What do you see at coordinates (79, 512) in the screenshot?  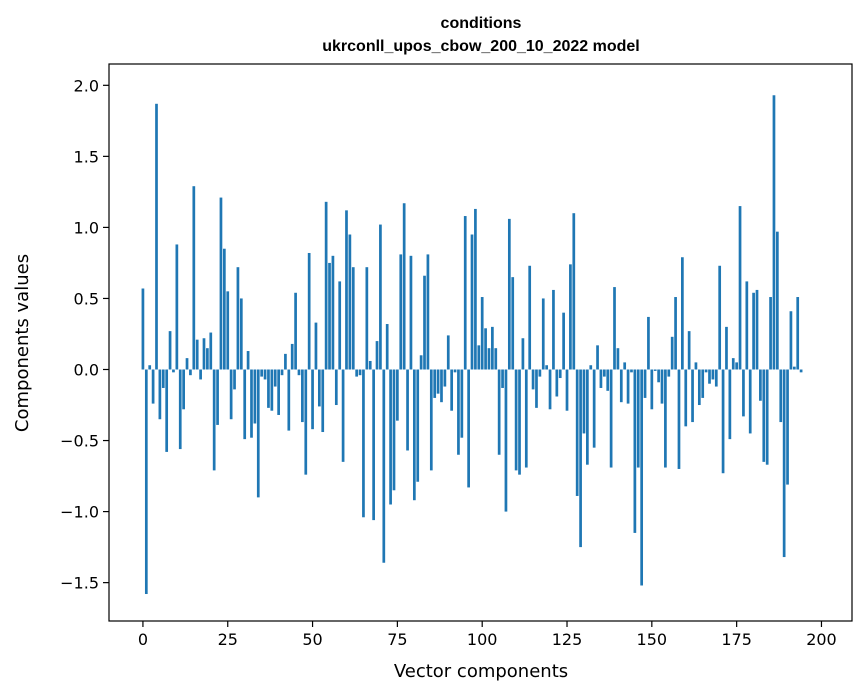 I see `y-tick-label: −1.0` at bounding box center [79, 512].